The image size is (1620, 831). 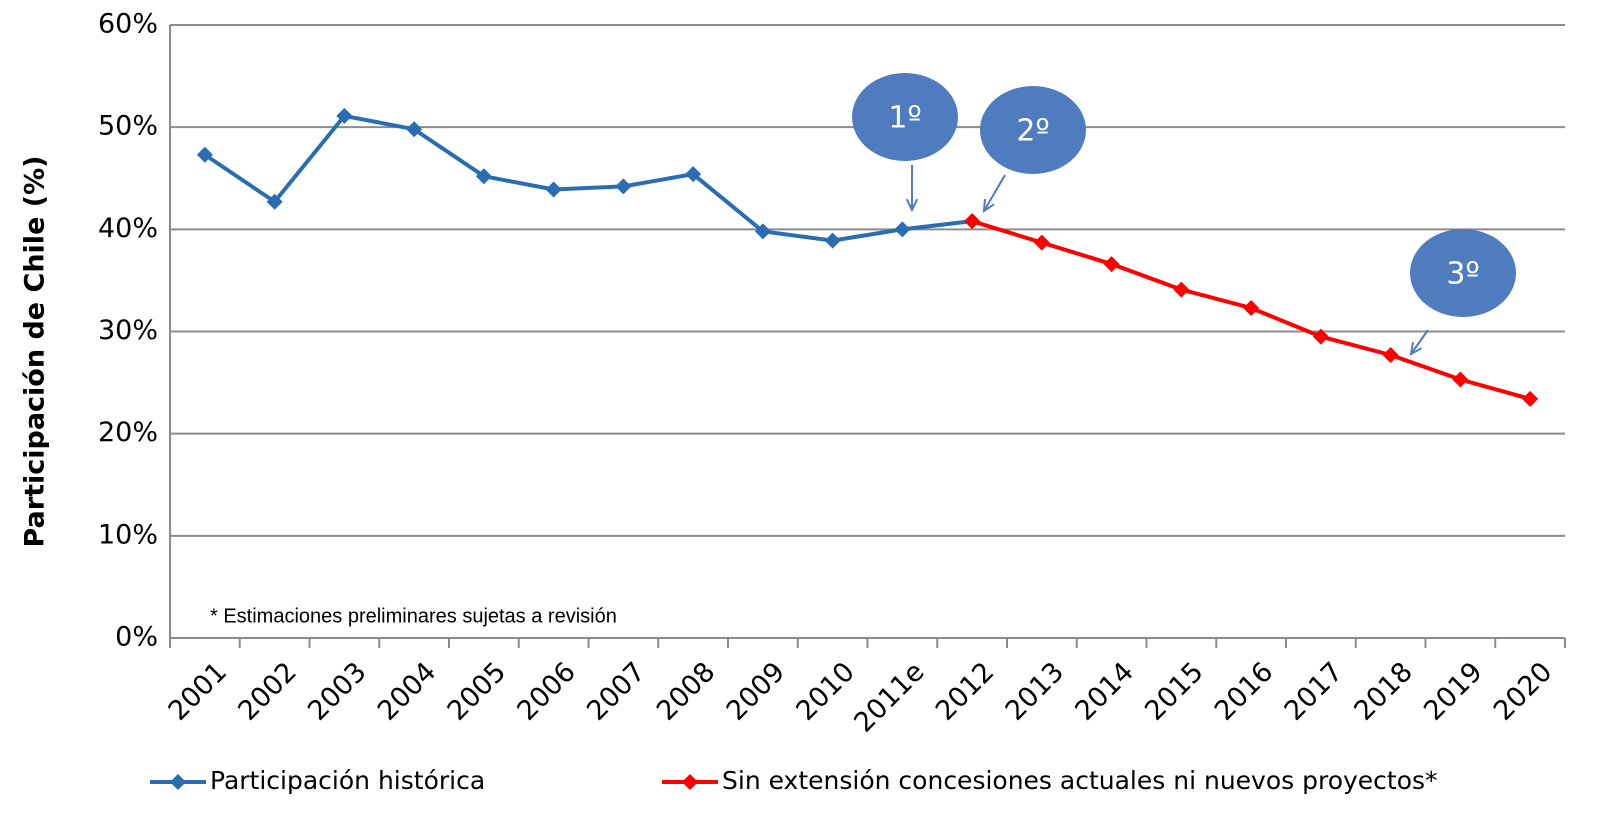 What do you see at coordinates (128, 228) in the screenshot?
I see `y-tick-label: 40%` at bounding box center [128, 228].